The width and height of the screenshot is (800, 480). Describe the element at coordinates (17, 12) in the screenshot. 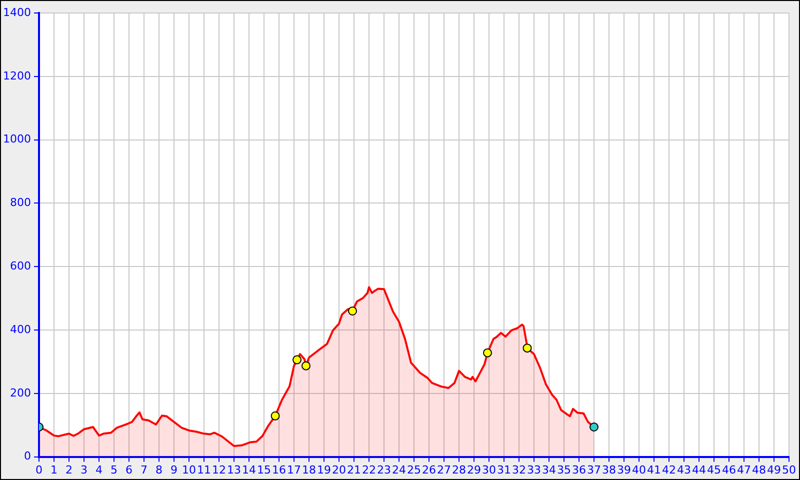

I see `y-tick-label: 1400` at that location.